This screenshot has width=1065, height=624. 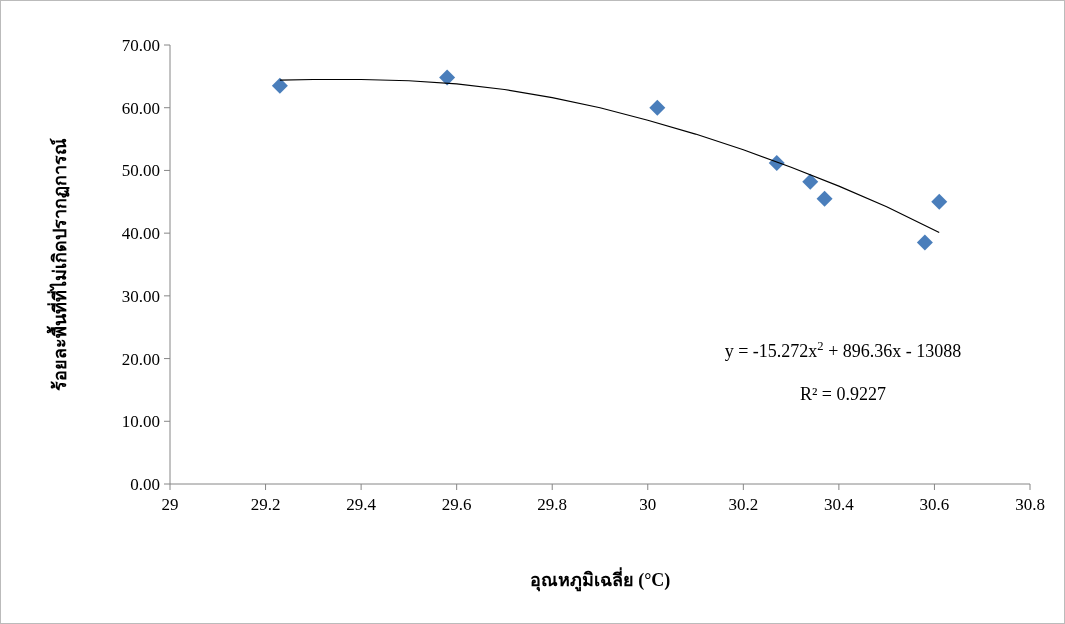 I want to click on y-tick-label: 70.00, so click(x=140, y=45).